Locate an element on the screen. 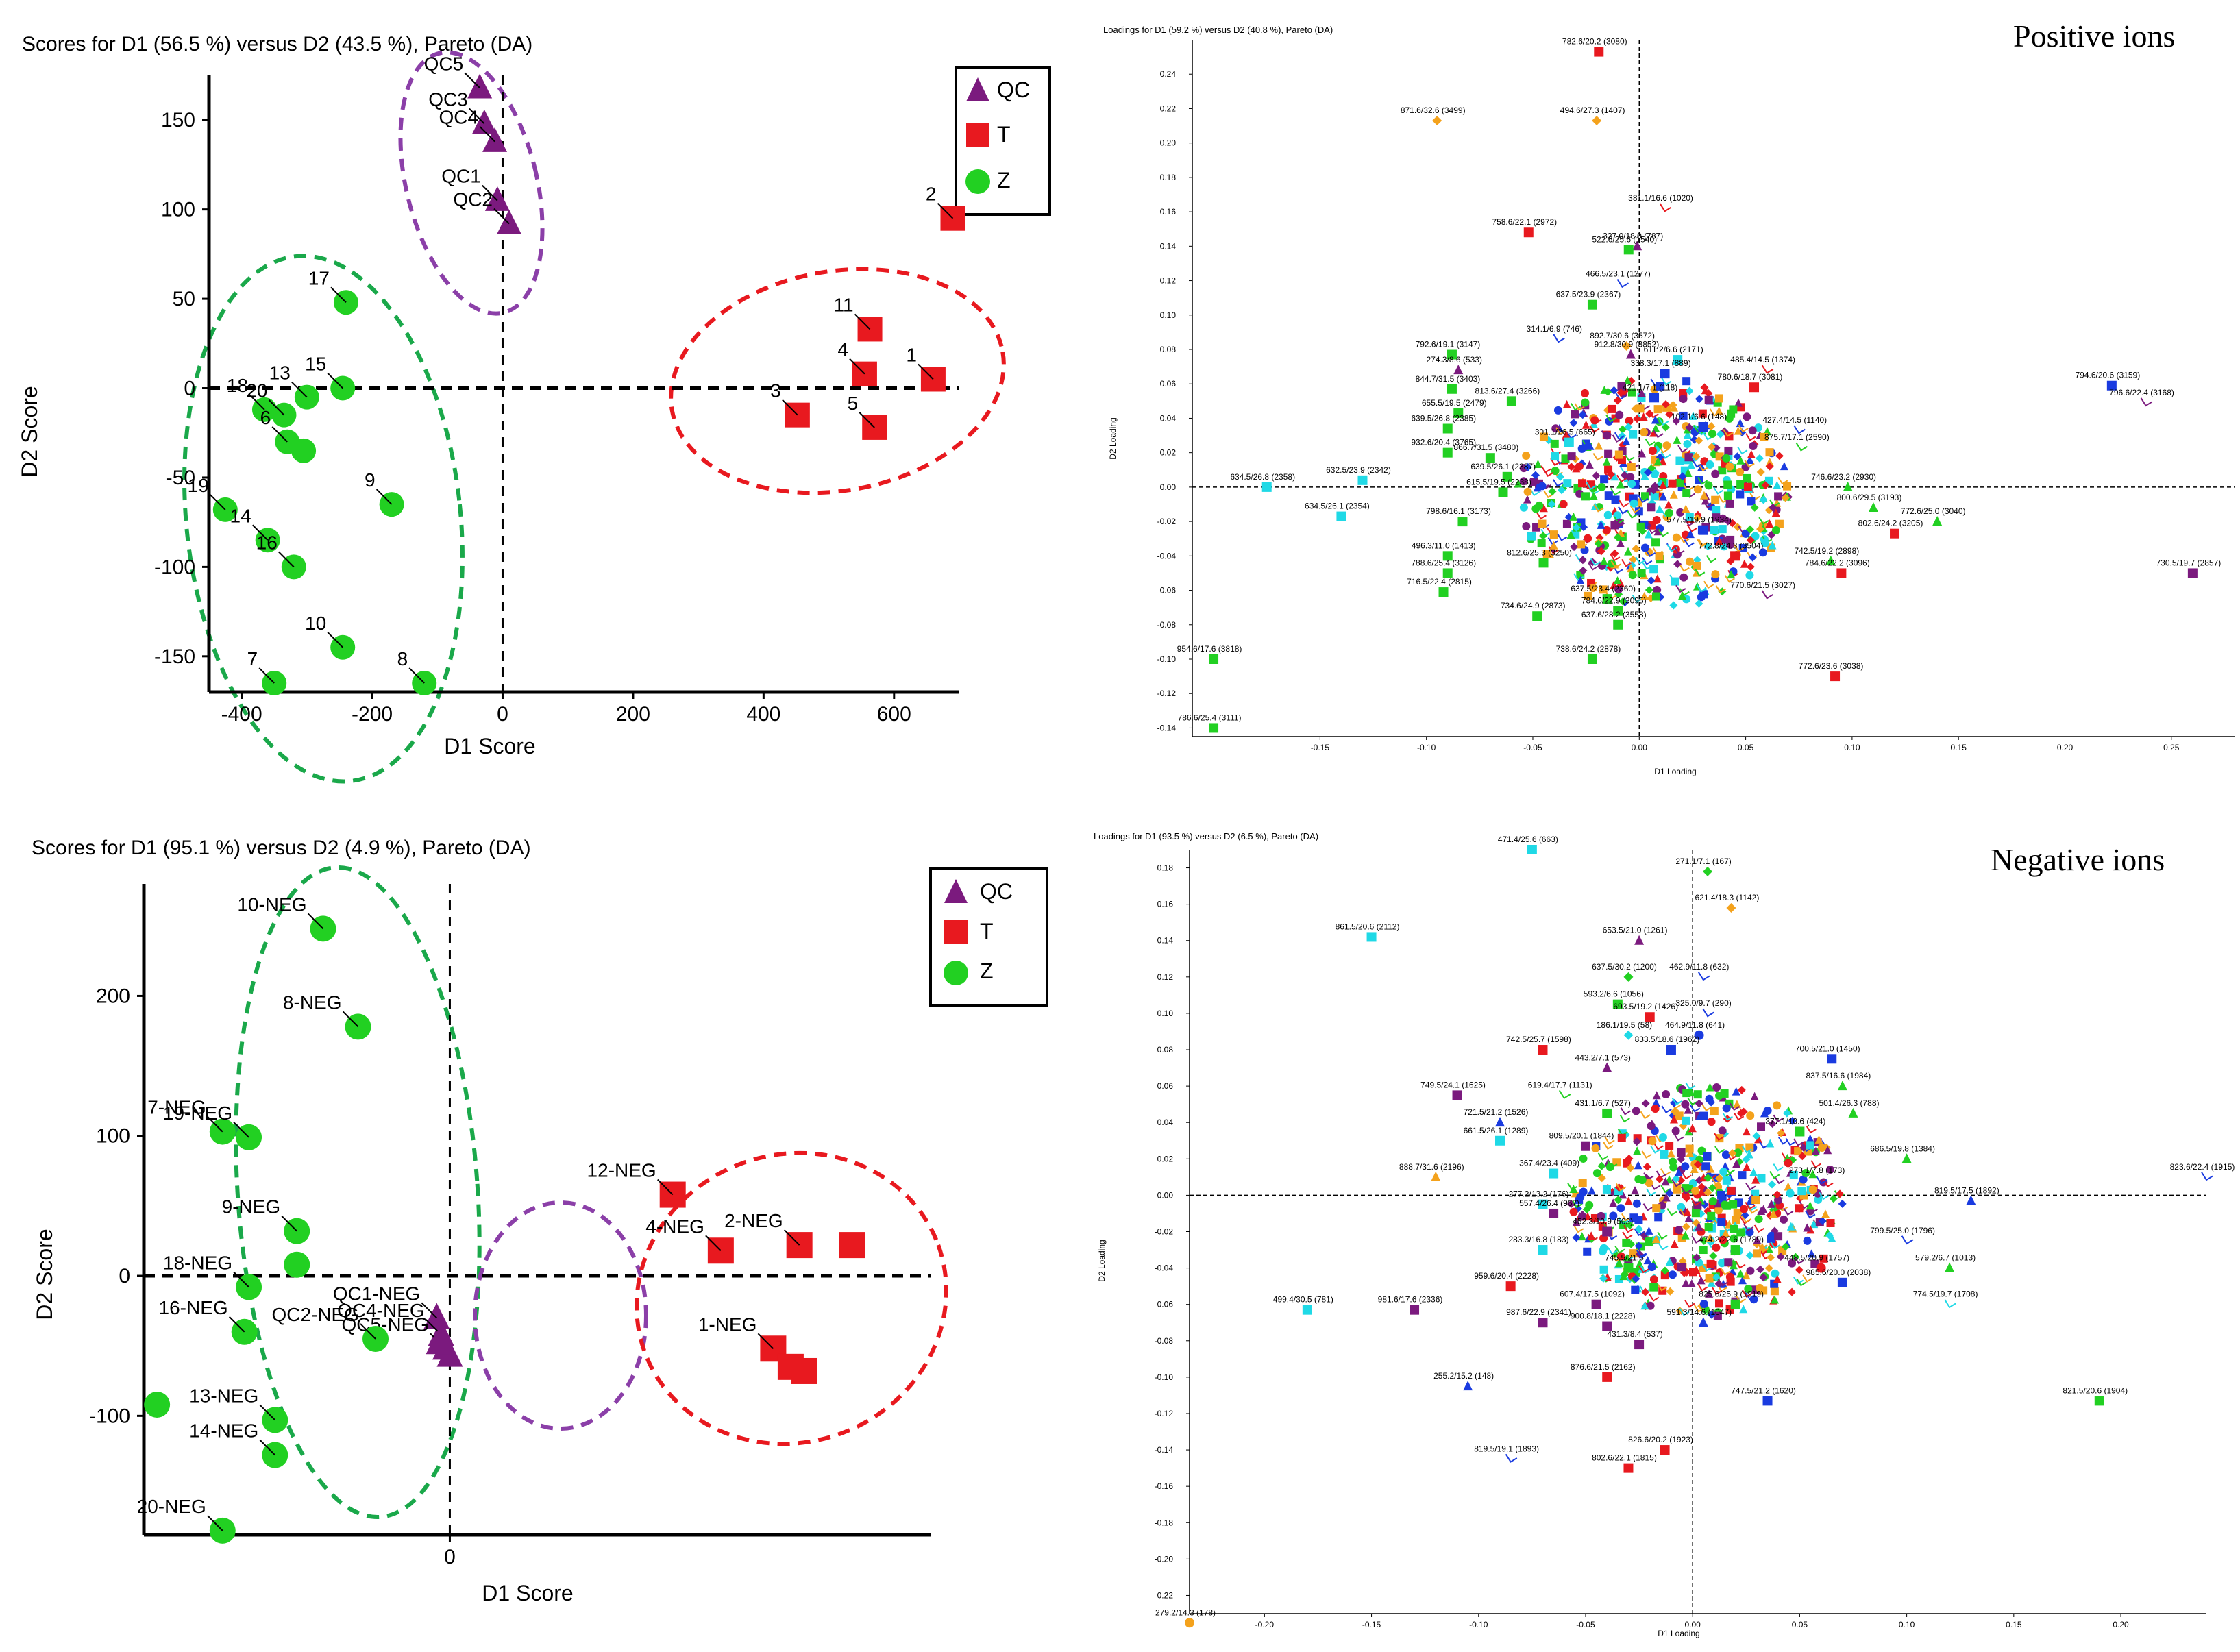 The height and width of the screenshot is (1652, 2240). loadNeg-loading-label: 747.5/21.2 (1620) is located at coordinates (1764, 1390).